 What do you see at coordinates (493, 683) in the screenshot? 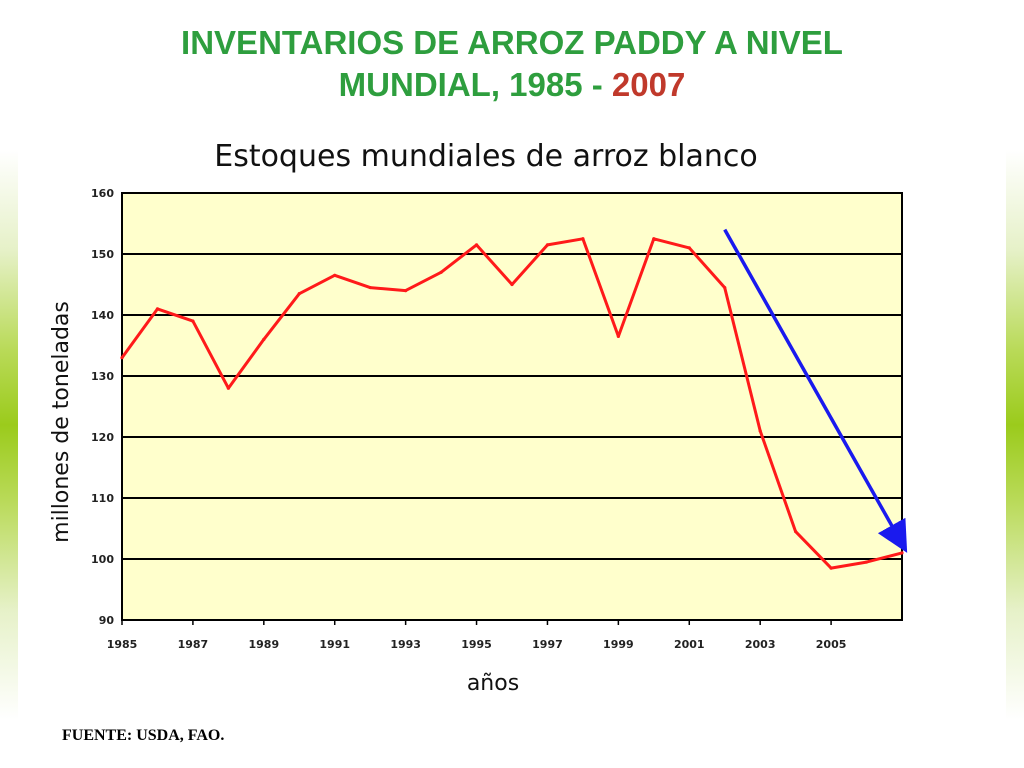
I see `x-axis-label: años` at bounding box center [493, 683].